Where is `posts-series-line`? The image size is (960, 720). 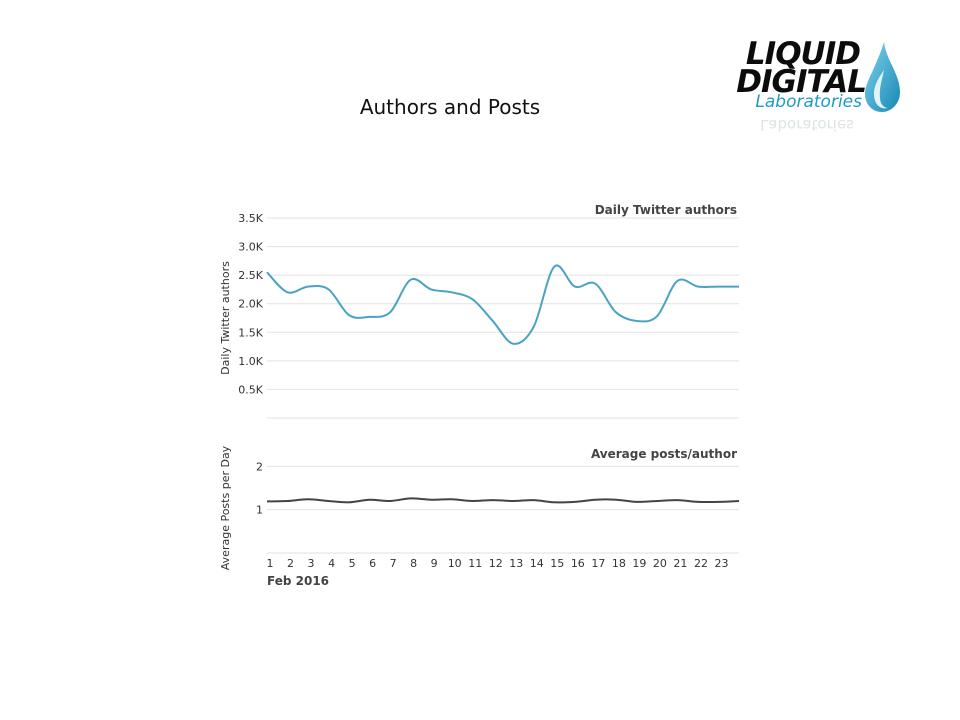 posts-series-line is located at coordinates (503, 500).